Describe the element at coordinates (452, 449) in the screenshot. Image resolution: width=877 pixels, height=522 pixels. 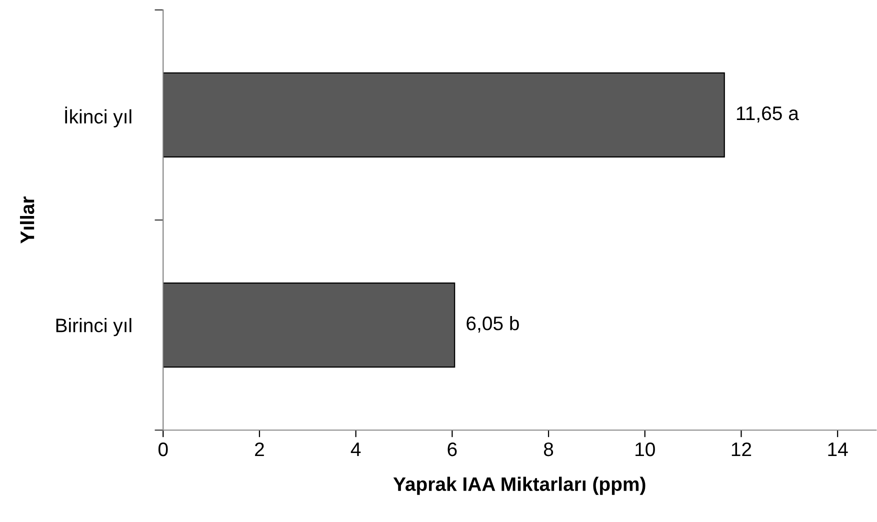
I see `x-tick-label: 6` at that location.